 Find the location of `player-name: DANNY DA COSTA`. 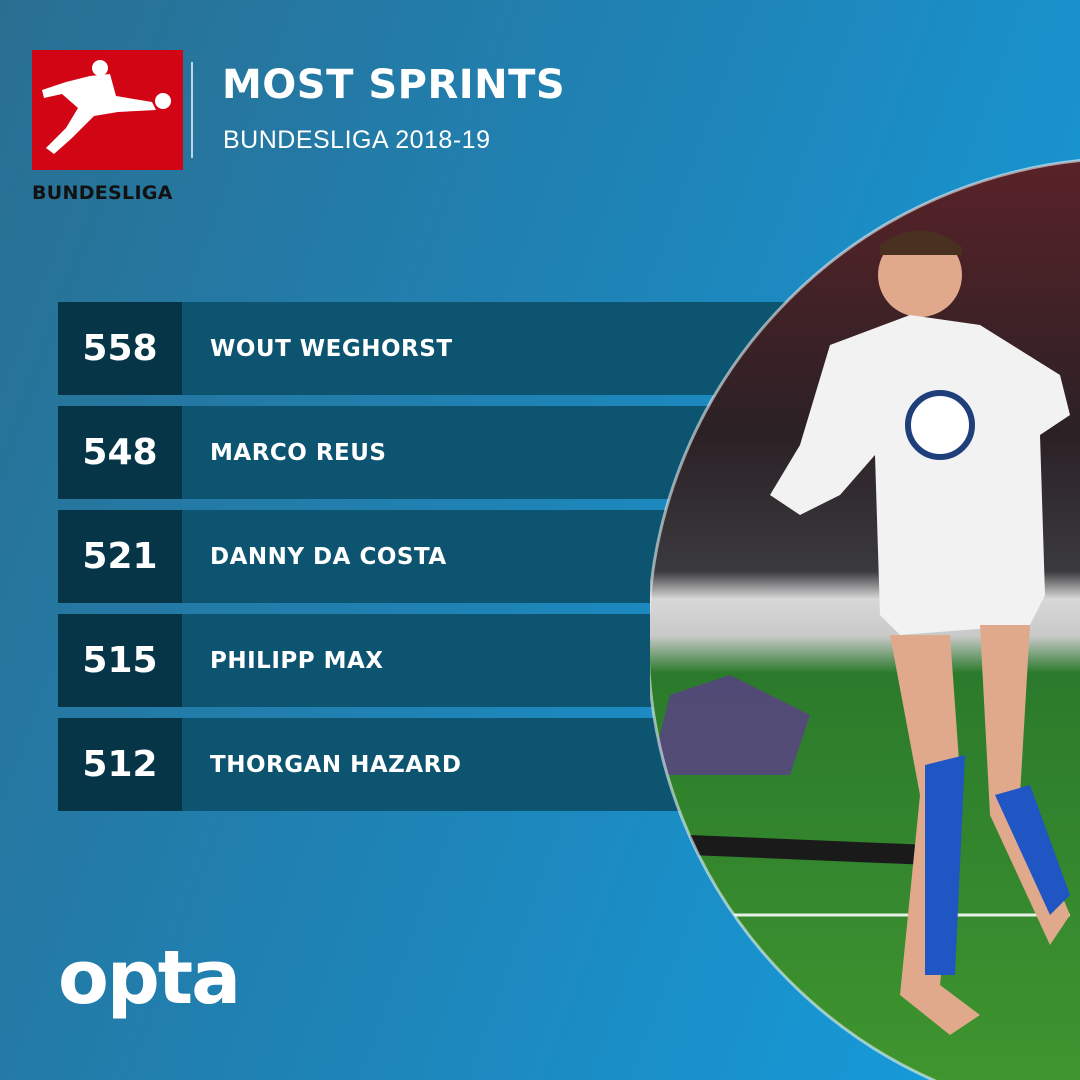

player-name: DANNY DA COSTA is located at coordinates (328, 556).